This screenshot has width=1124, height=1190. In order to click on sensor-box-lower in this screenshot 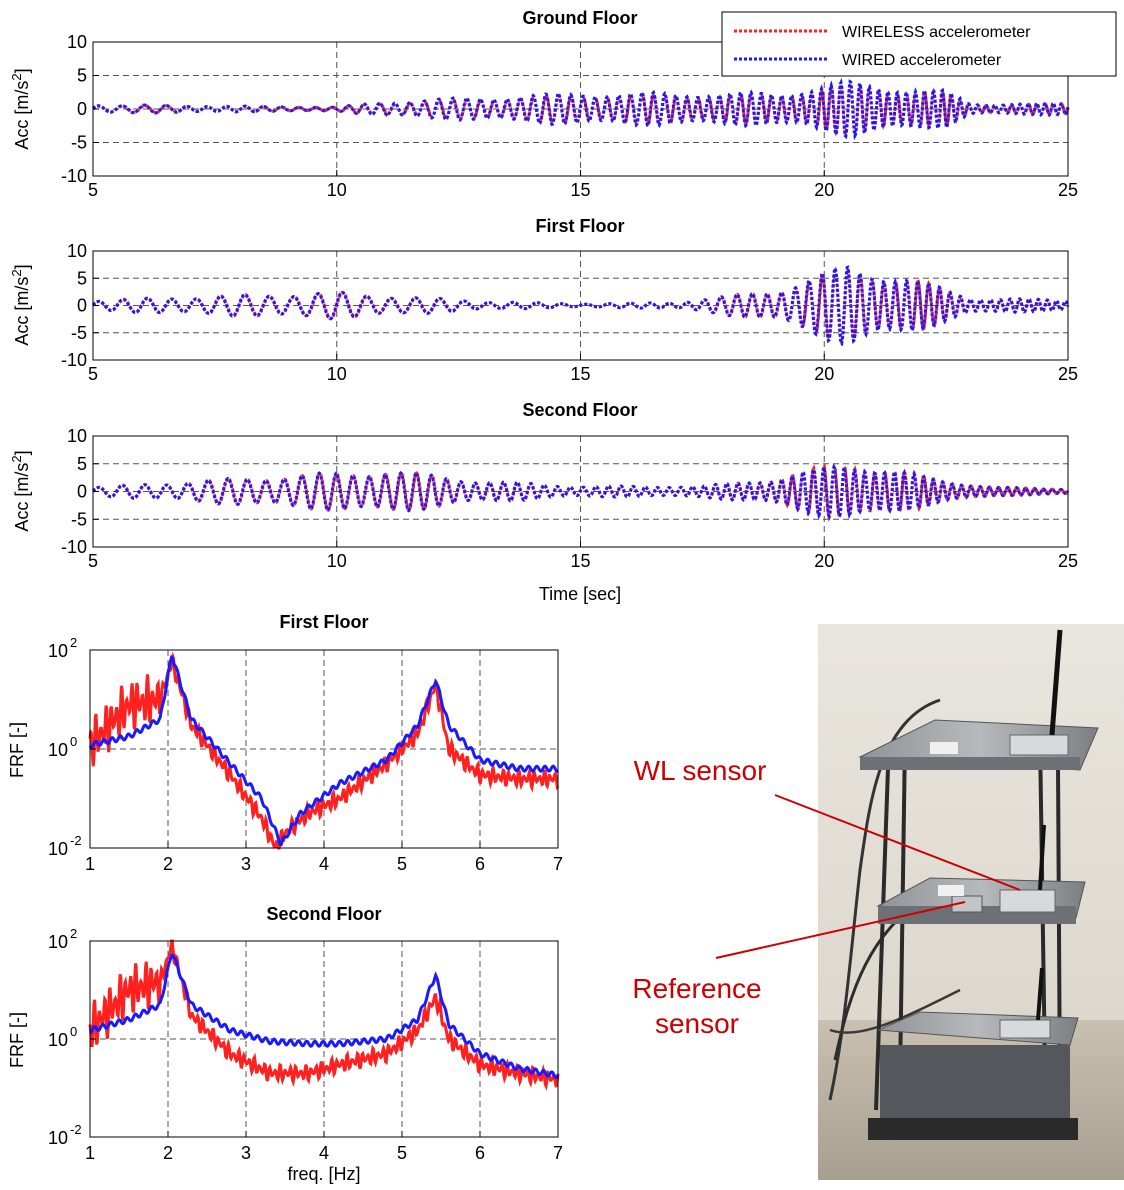, I will do `click(1025, 1029)`.